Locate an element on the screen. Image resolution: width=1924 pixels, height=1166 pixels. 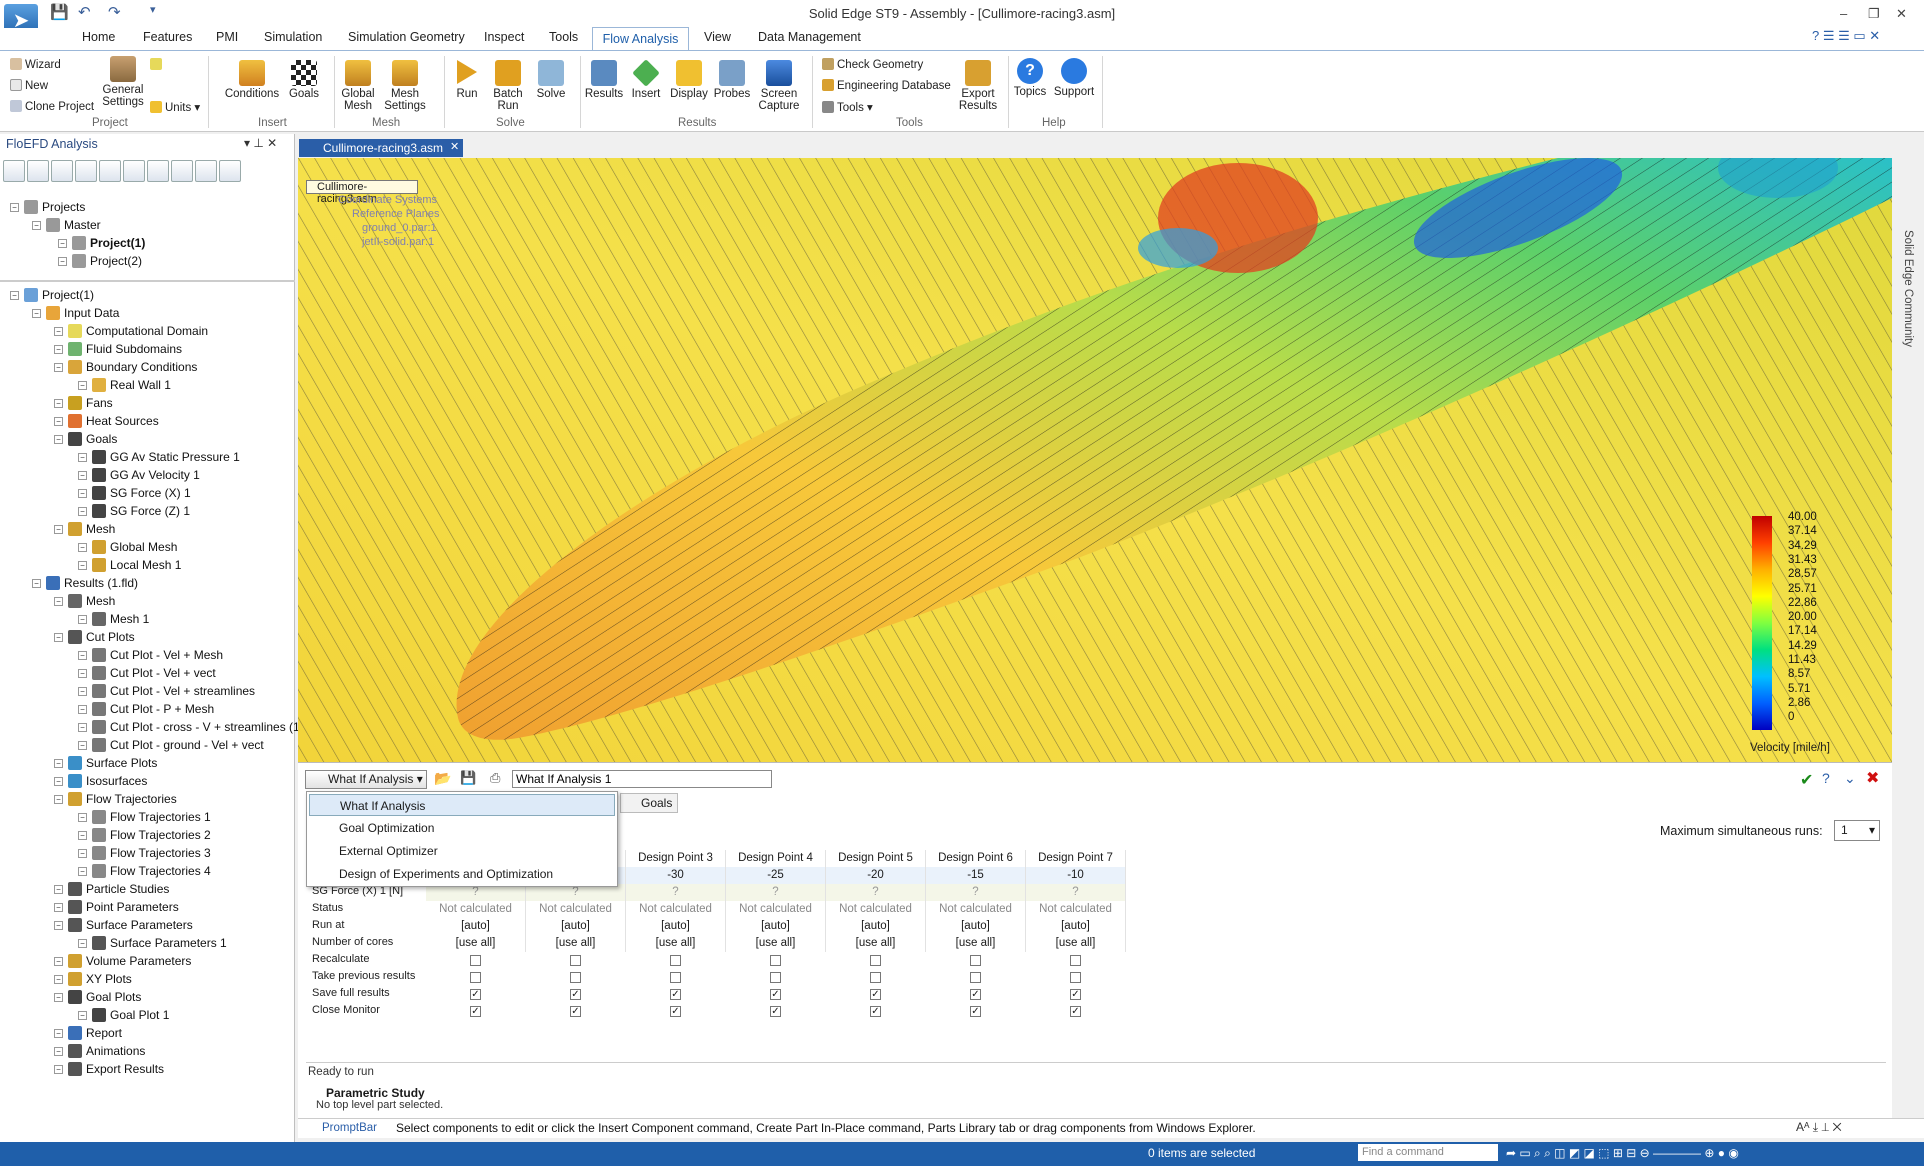
tree-item: Report is located at coordinates (95, 1033).